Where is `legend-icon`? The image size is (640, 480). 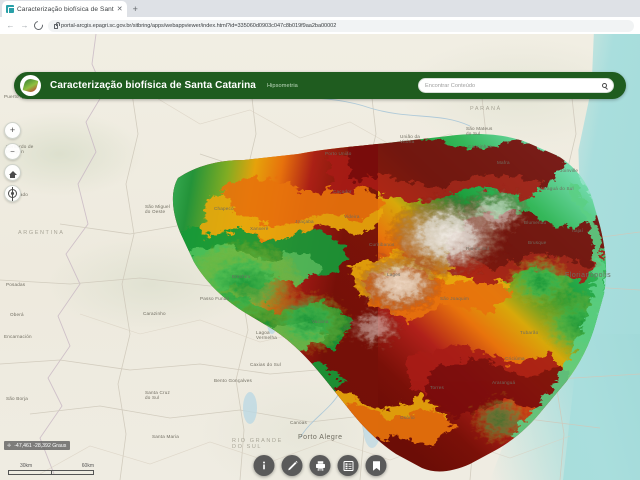 legend-icon is located at coordinates (348, 465).